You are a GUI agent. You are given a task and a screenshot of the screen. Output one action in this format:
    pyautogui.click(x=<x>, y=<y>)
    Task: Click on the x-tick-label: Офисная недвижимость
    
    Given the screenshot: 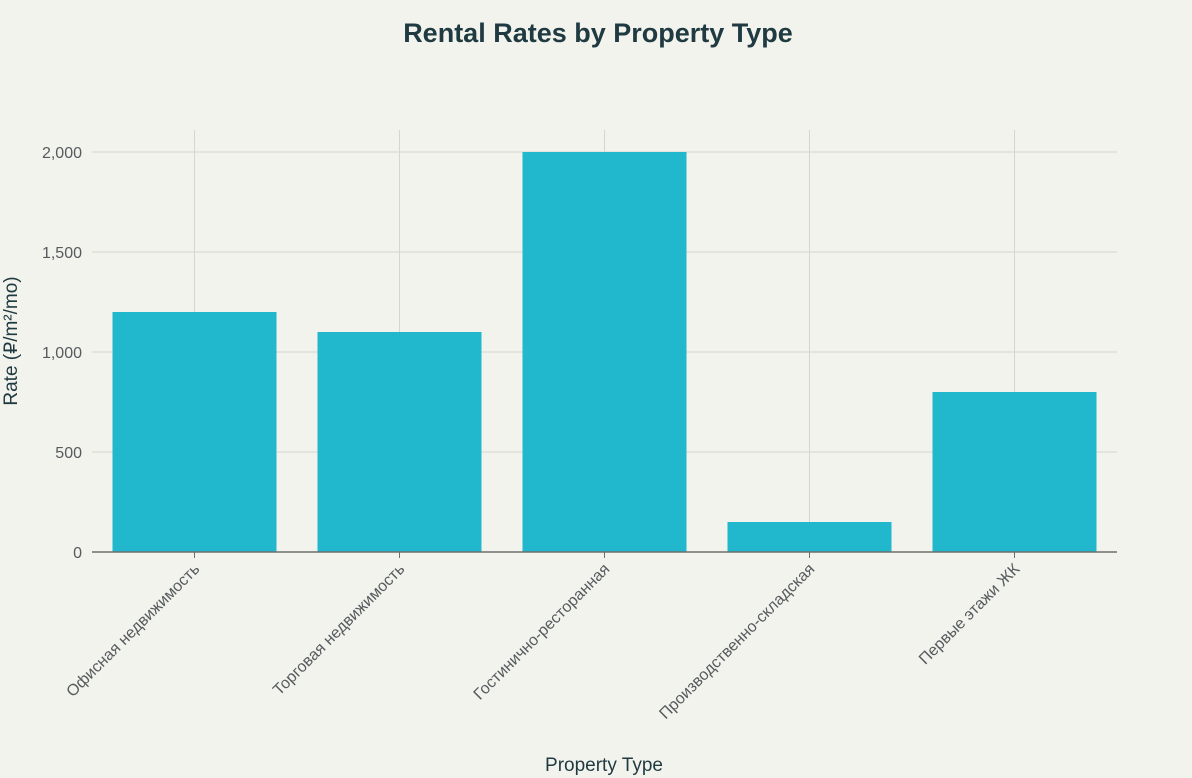 What is the action you would take?
    pyautogui.click(x=133, y=631)
    